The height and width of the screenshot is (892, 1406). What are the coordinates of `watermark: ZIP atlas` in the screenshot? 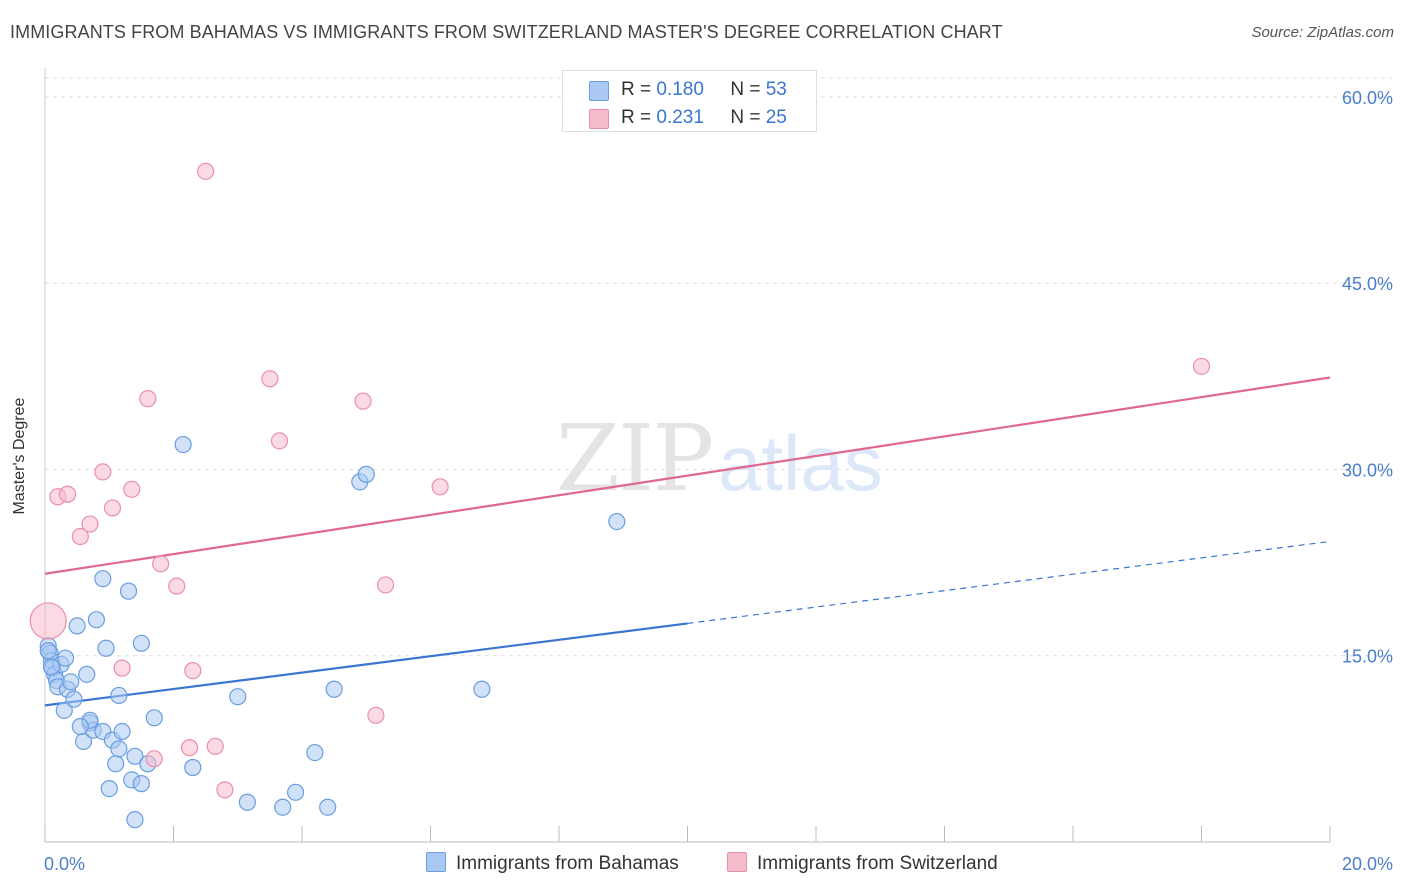 It's located at (719, 458).